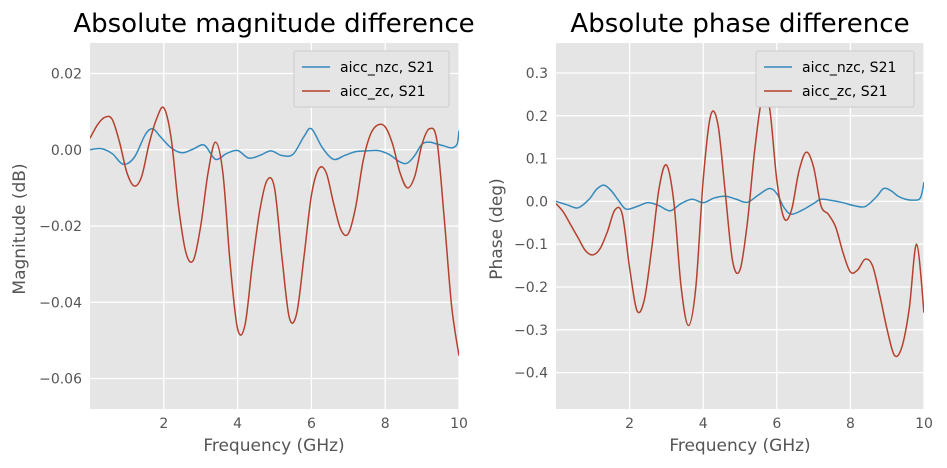 The width and height of the screenshot is (947, 468). Describe the element at coordinates (385, 424) in the screenshot. I see `magnitude-x-tick-label: 8` at that location.